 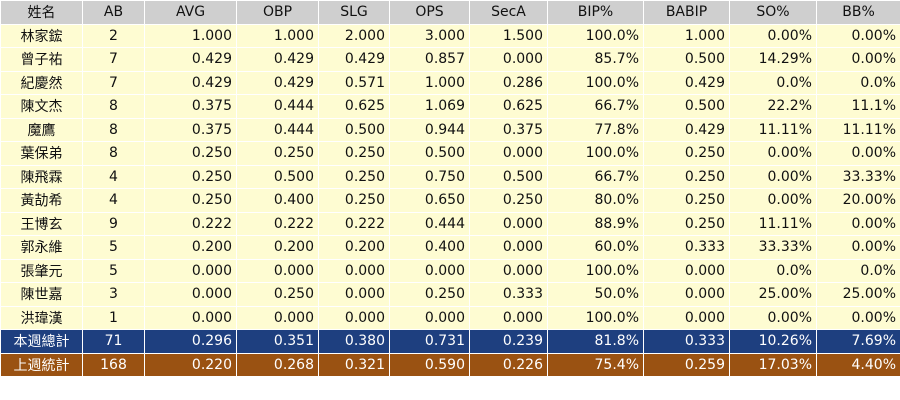 I want to click on cell-bip-pct: 50.0%, so click(x=595, y=294).